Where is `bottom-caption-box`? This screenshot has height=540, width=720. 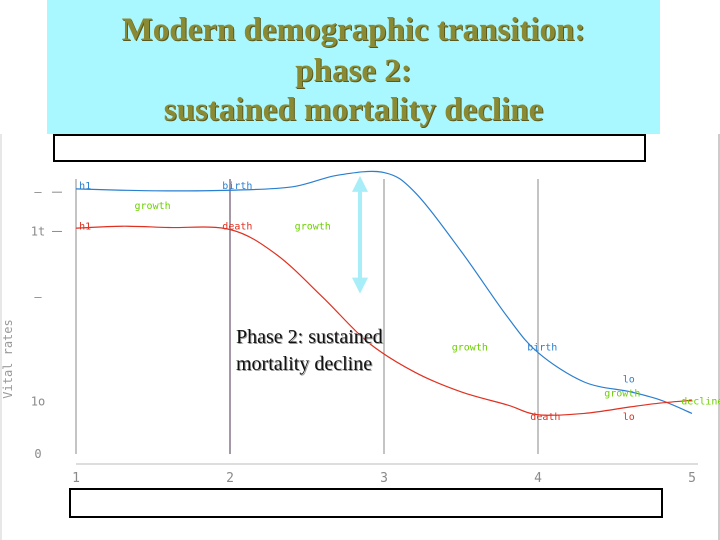 bottom-caption-box is located at coordinates (366, 503).